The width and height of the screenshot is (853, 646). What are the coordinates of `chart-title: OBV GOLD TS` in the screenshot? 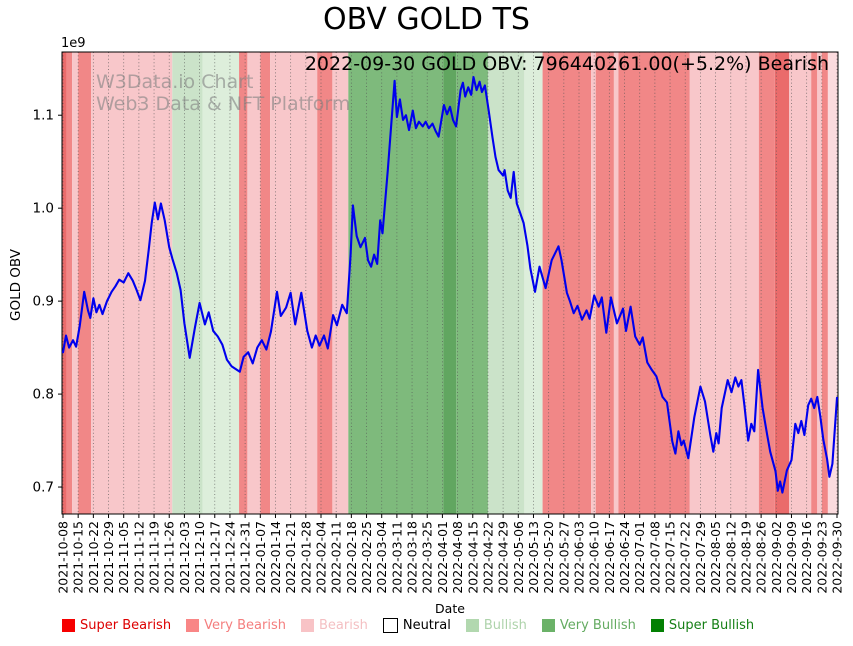 It's located at (426, 19).